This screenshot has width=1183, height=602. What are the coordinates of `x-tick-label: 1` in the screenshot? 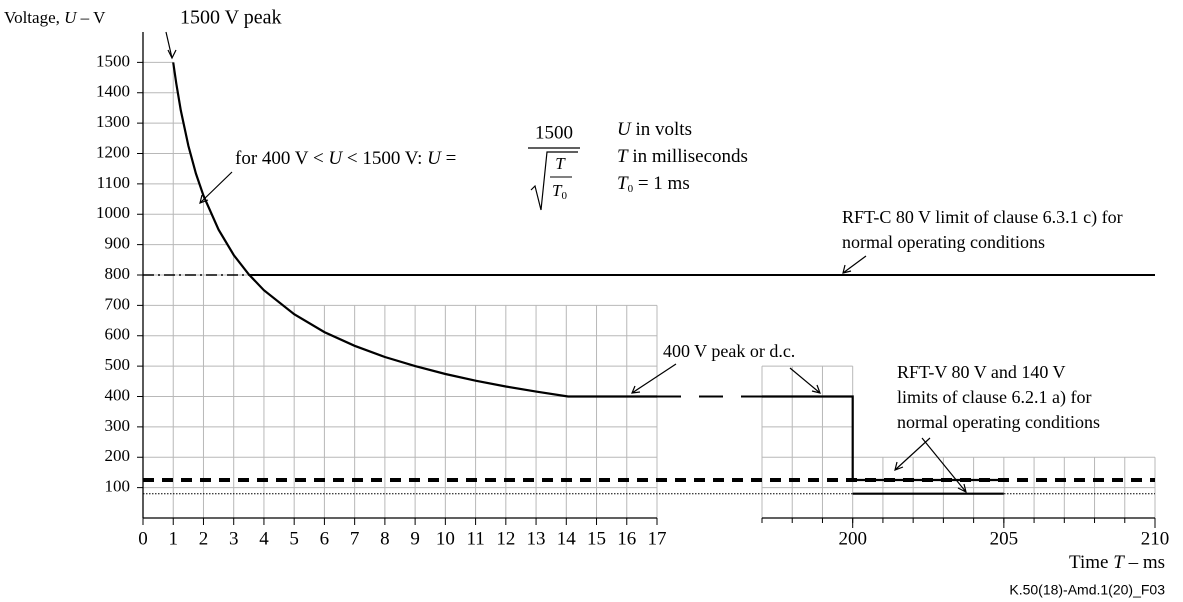 It's located at (173, 538).